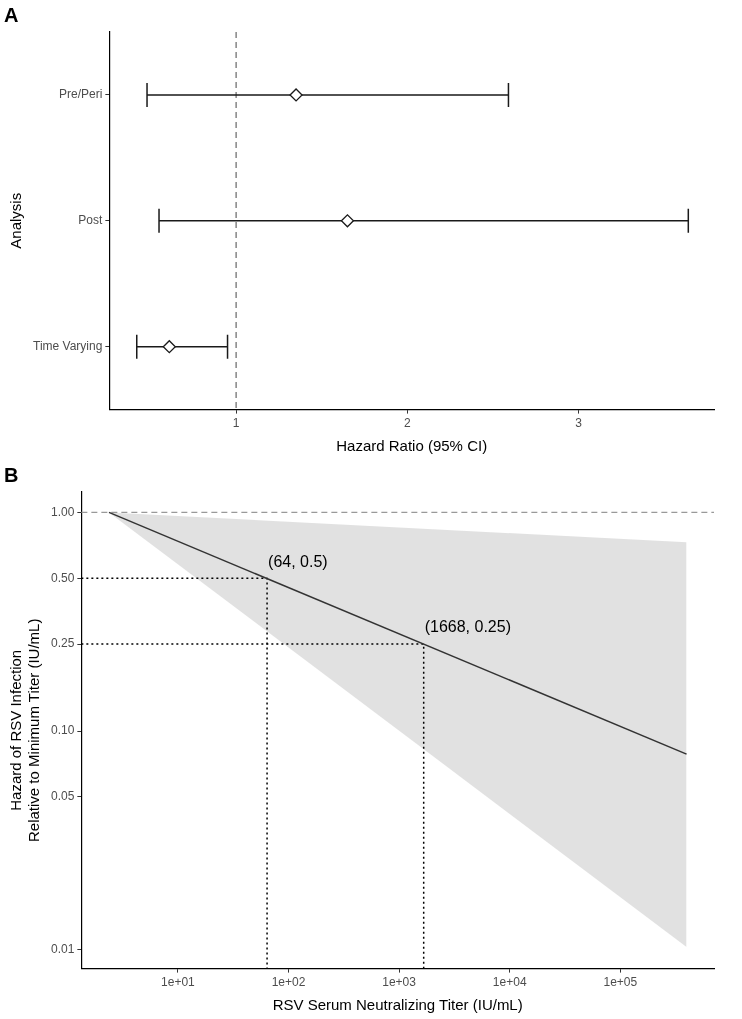  I want to click on x-tick-label: 1e+04, so click(509, 982).